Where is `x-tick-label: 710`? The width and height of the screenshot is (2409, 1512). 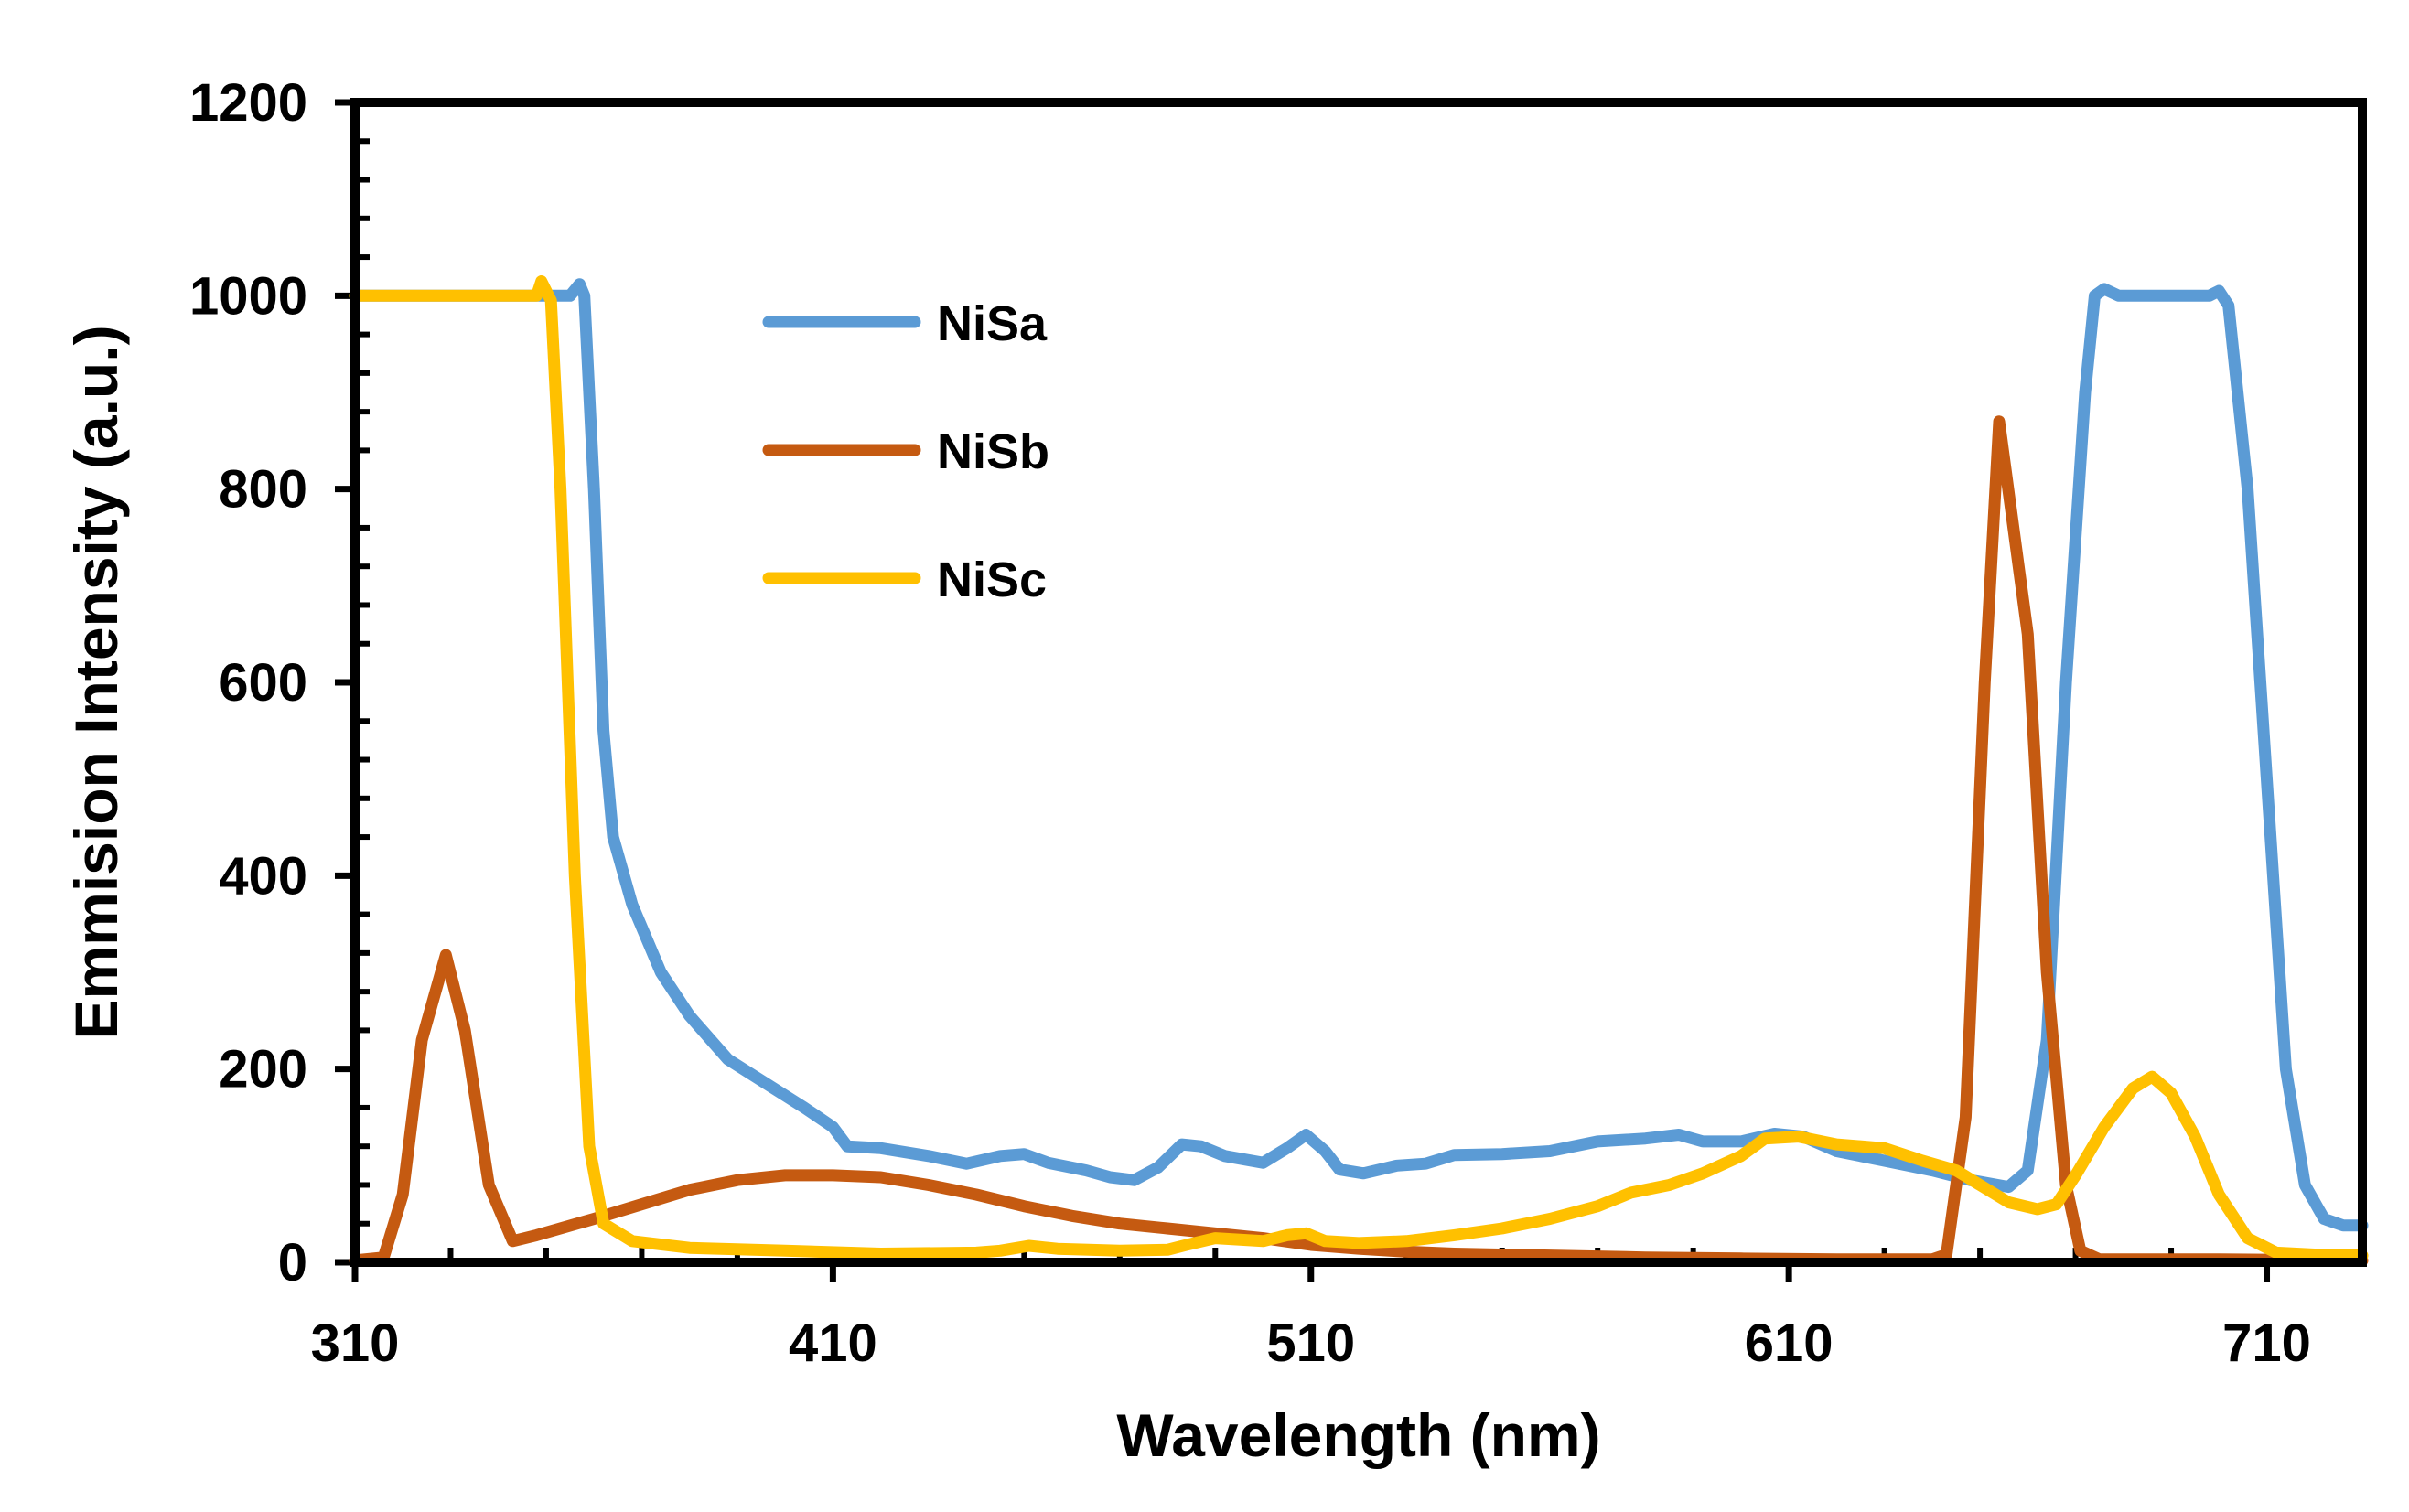
x-tick-label: 710 is located at coordinates (2267, 1343).